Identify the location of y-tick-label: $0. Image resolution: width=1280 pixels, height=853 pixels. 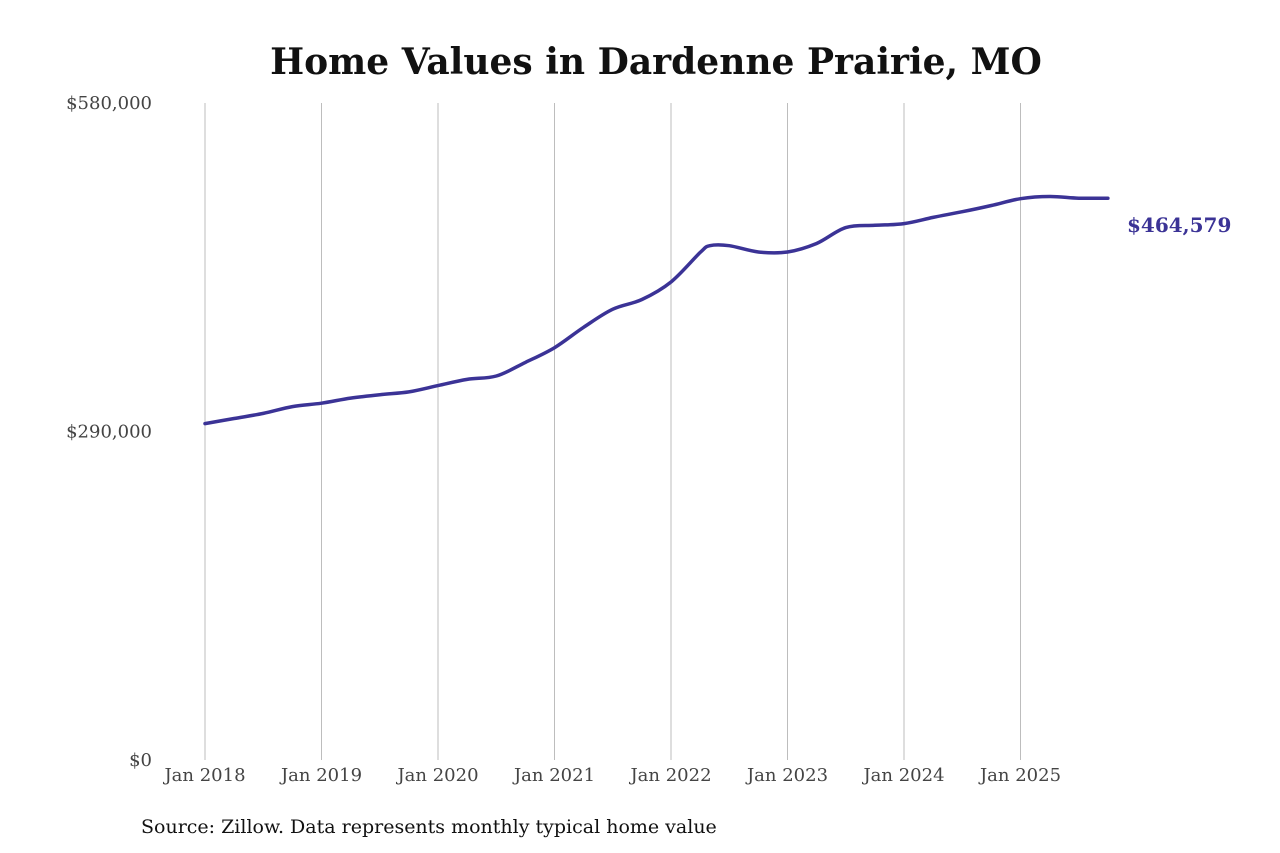
(140, 760).